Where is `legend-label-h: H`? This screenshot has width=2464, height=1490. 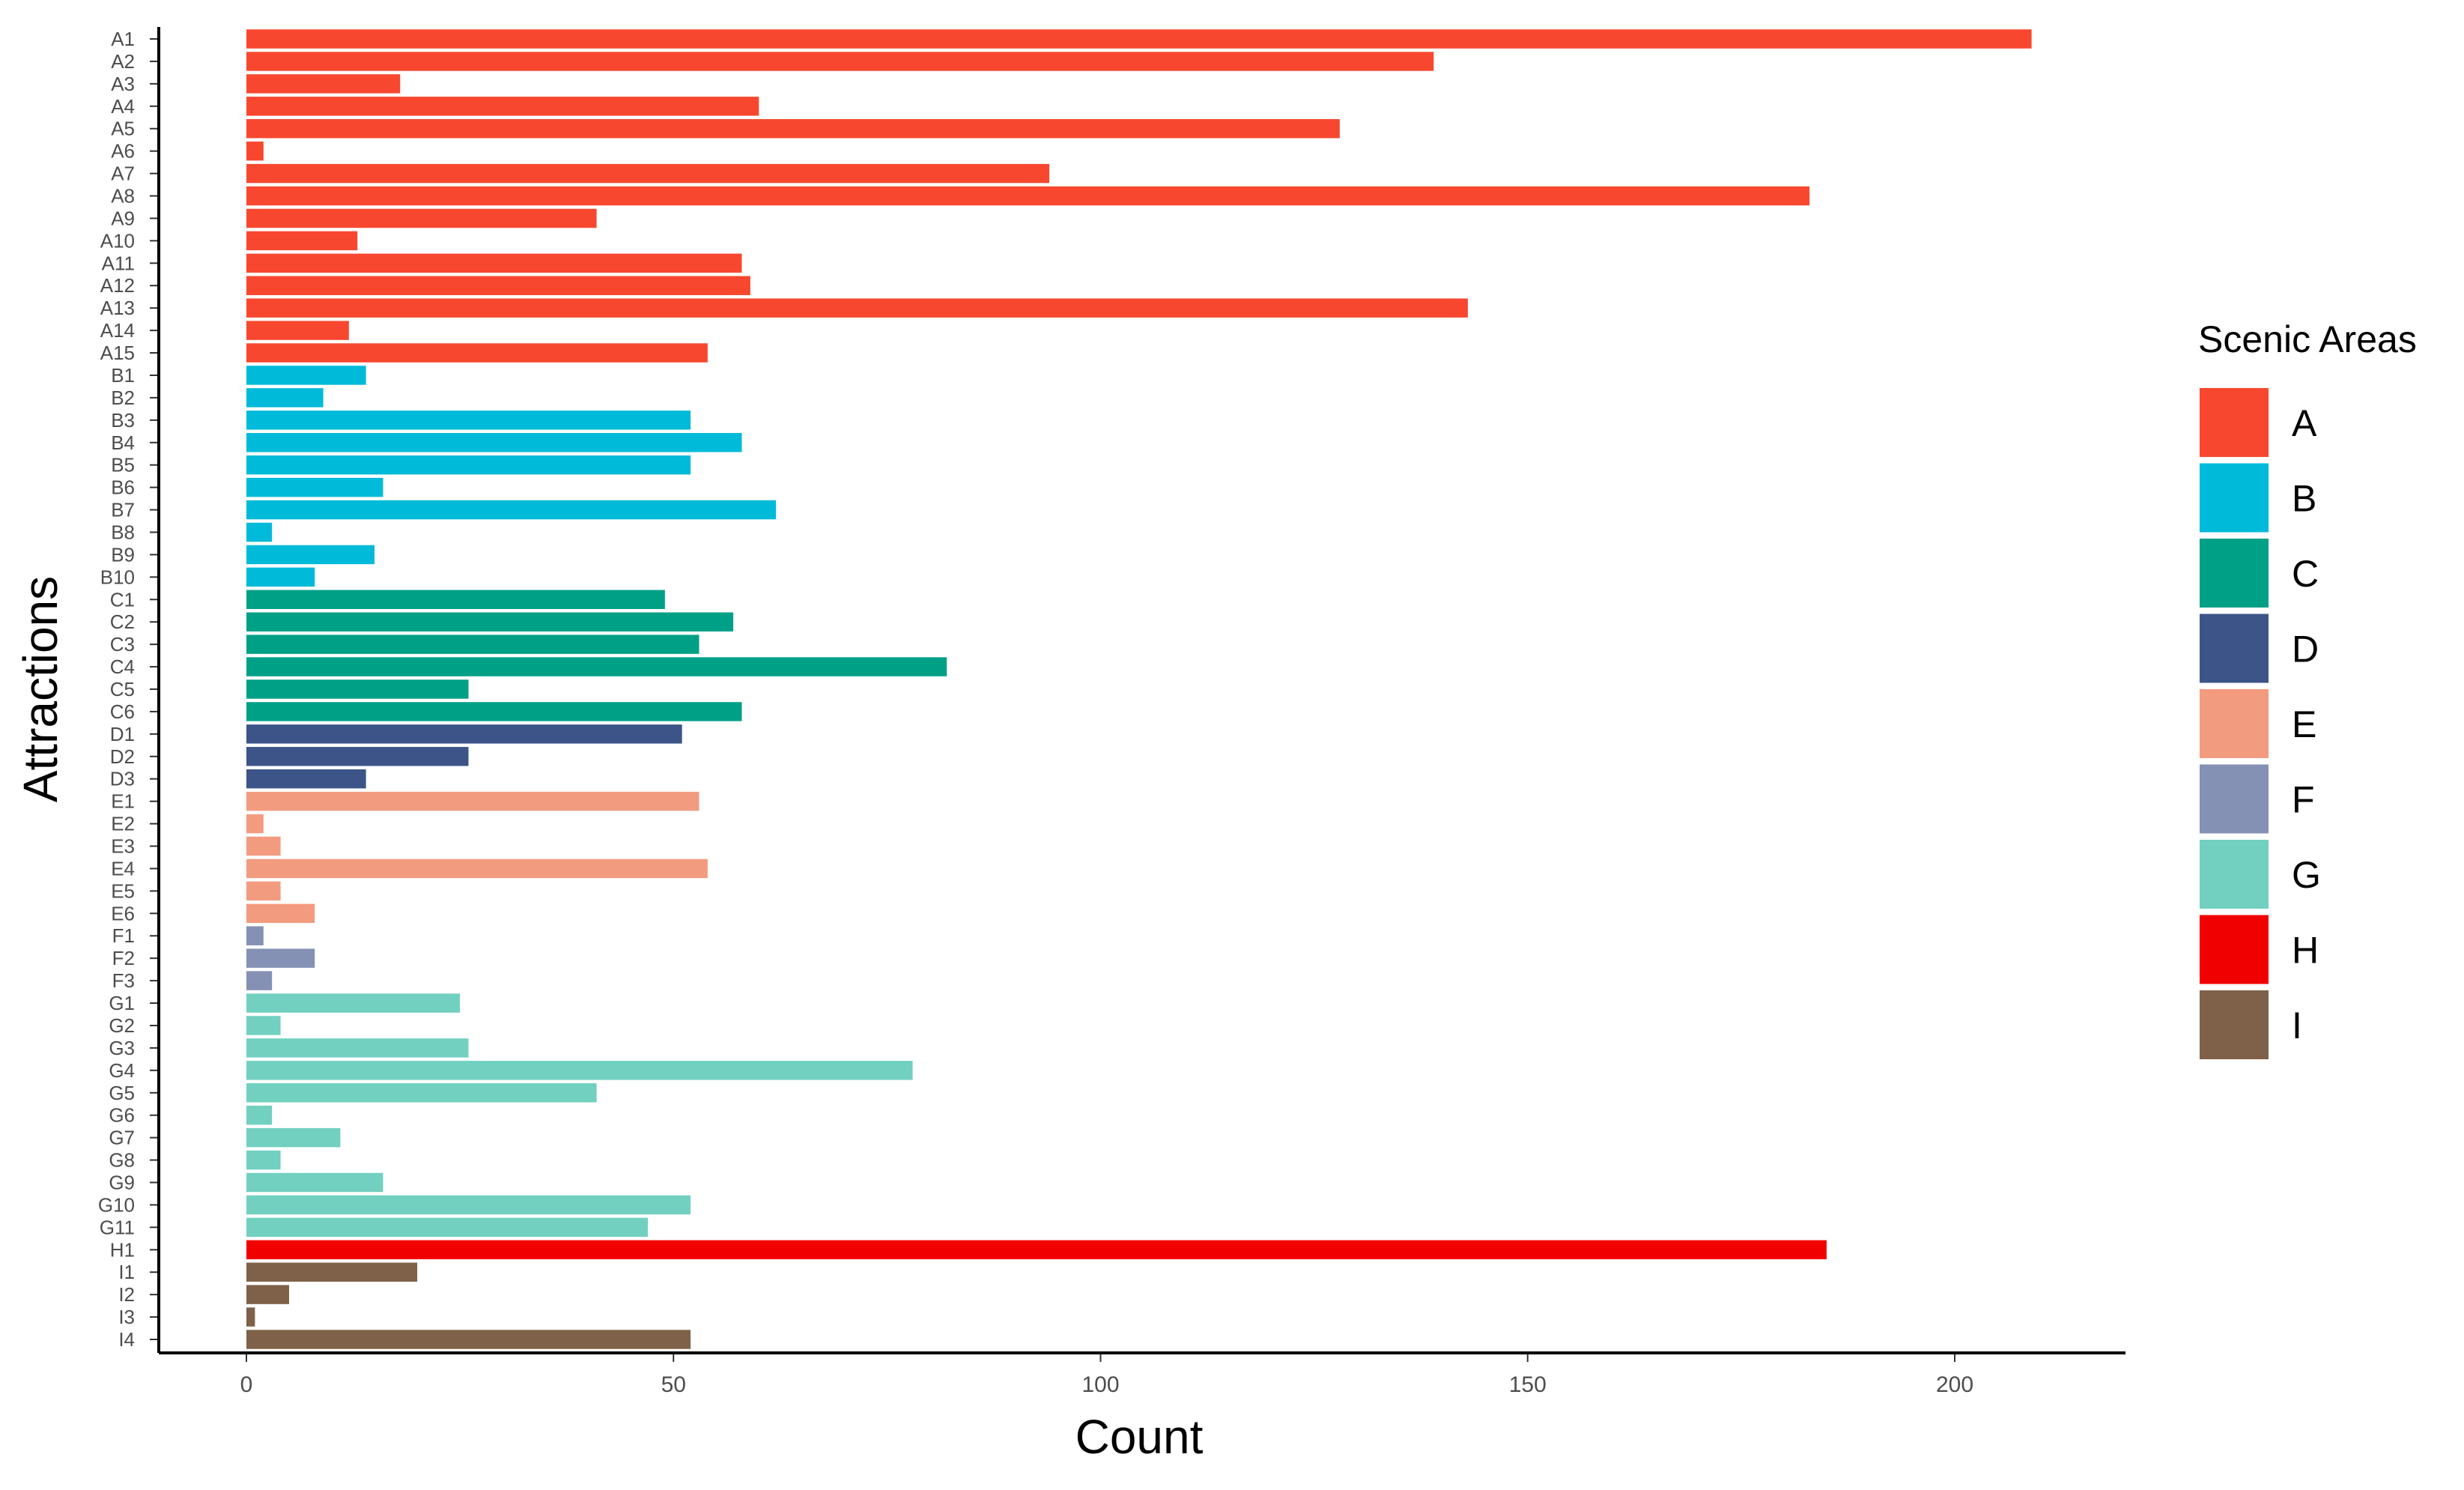 legend-label-h: H is located at coordinates (2305, 951).